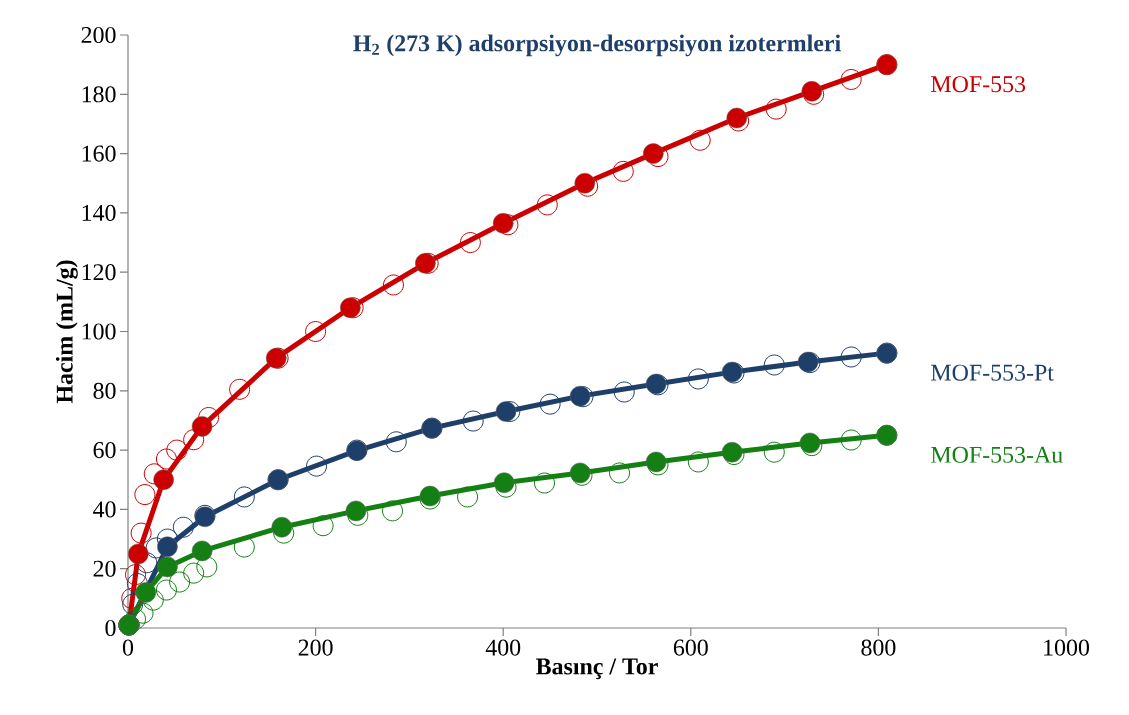 This screenshot has width=1129, height=715. Describe the element at coordinates (99, 153) in the screenshot. I see `y-tick-label: 160` at that location.